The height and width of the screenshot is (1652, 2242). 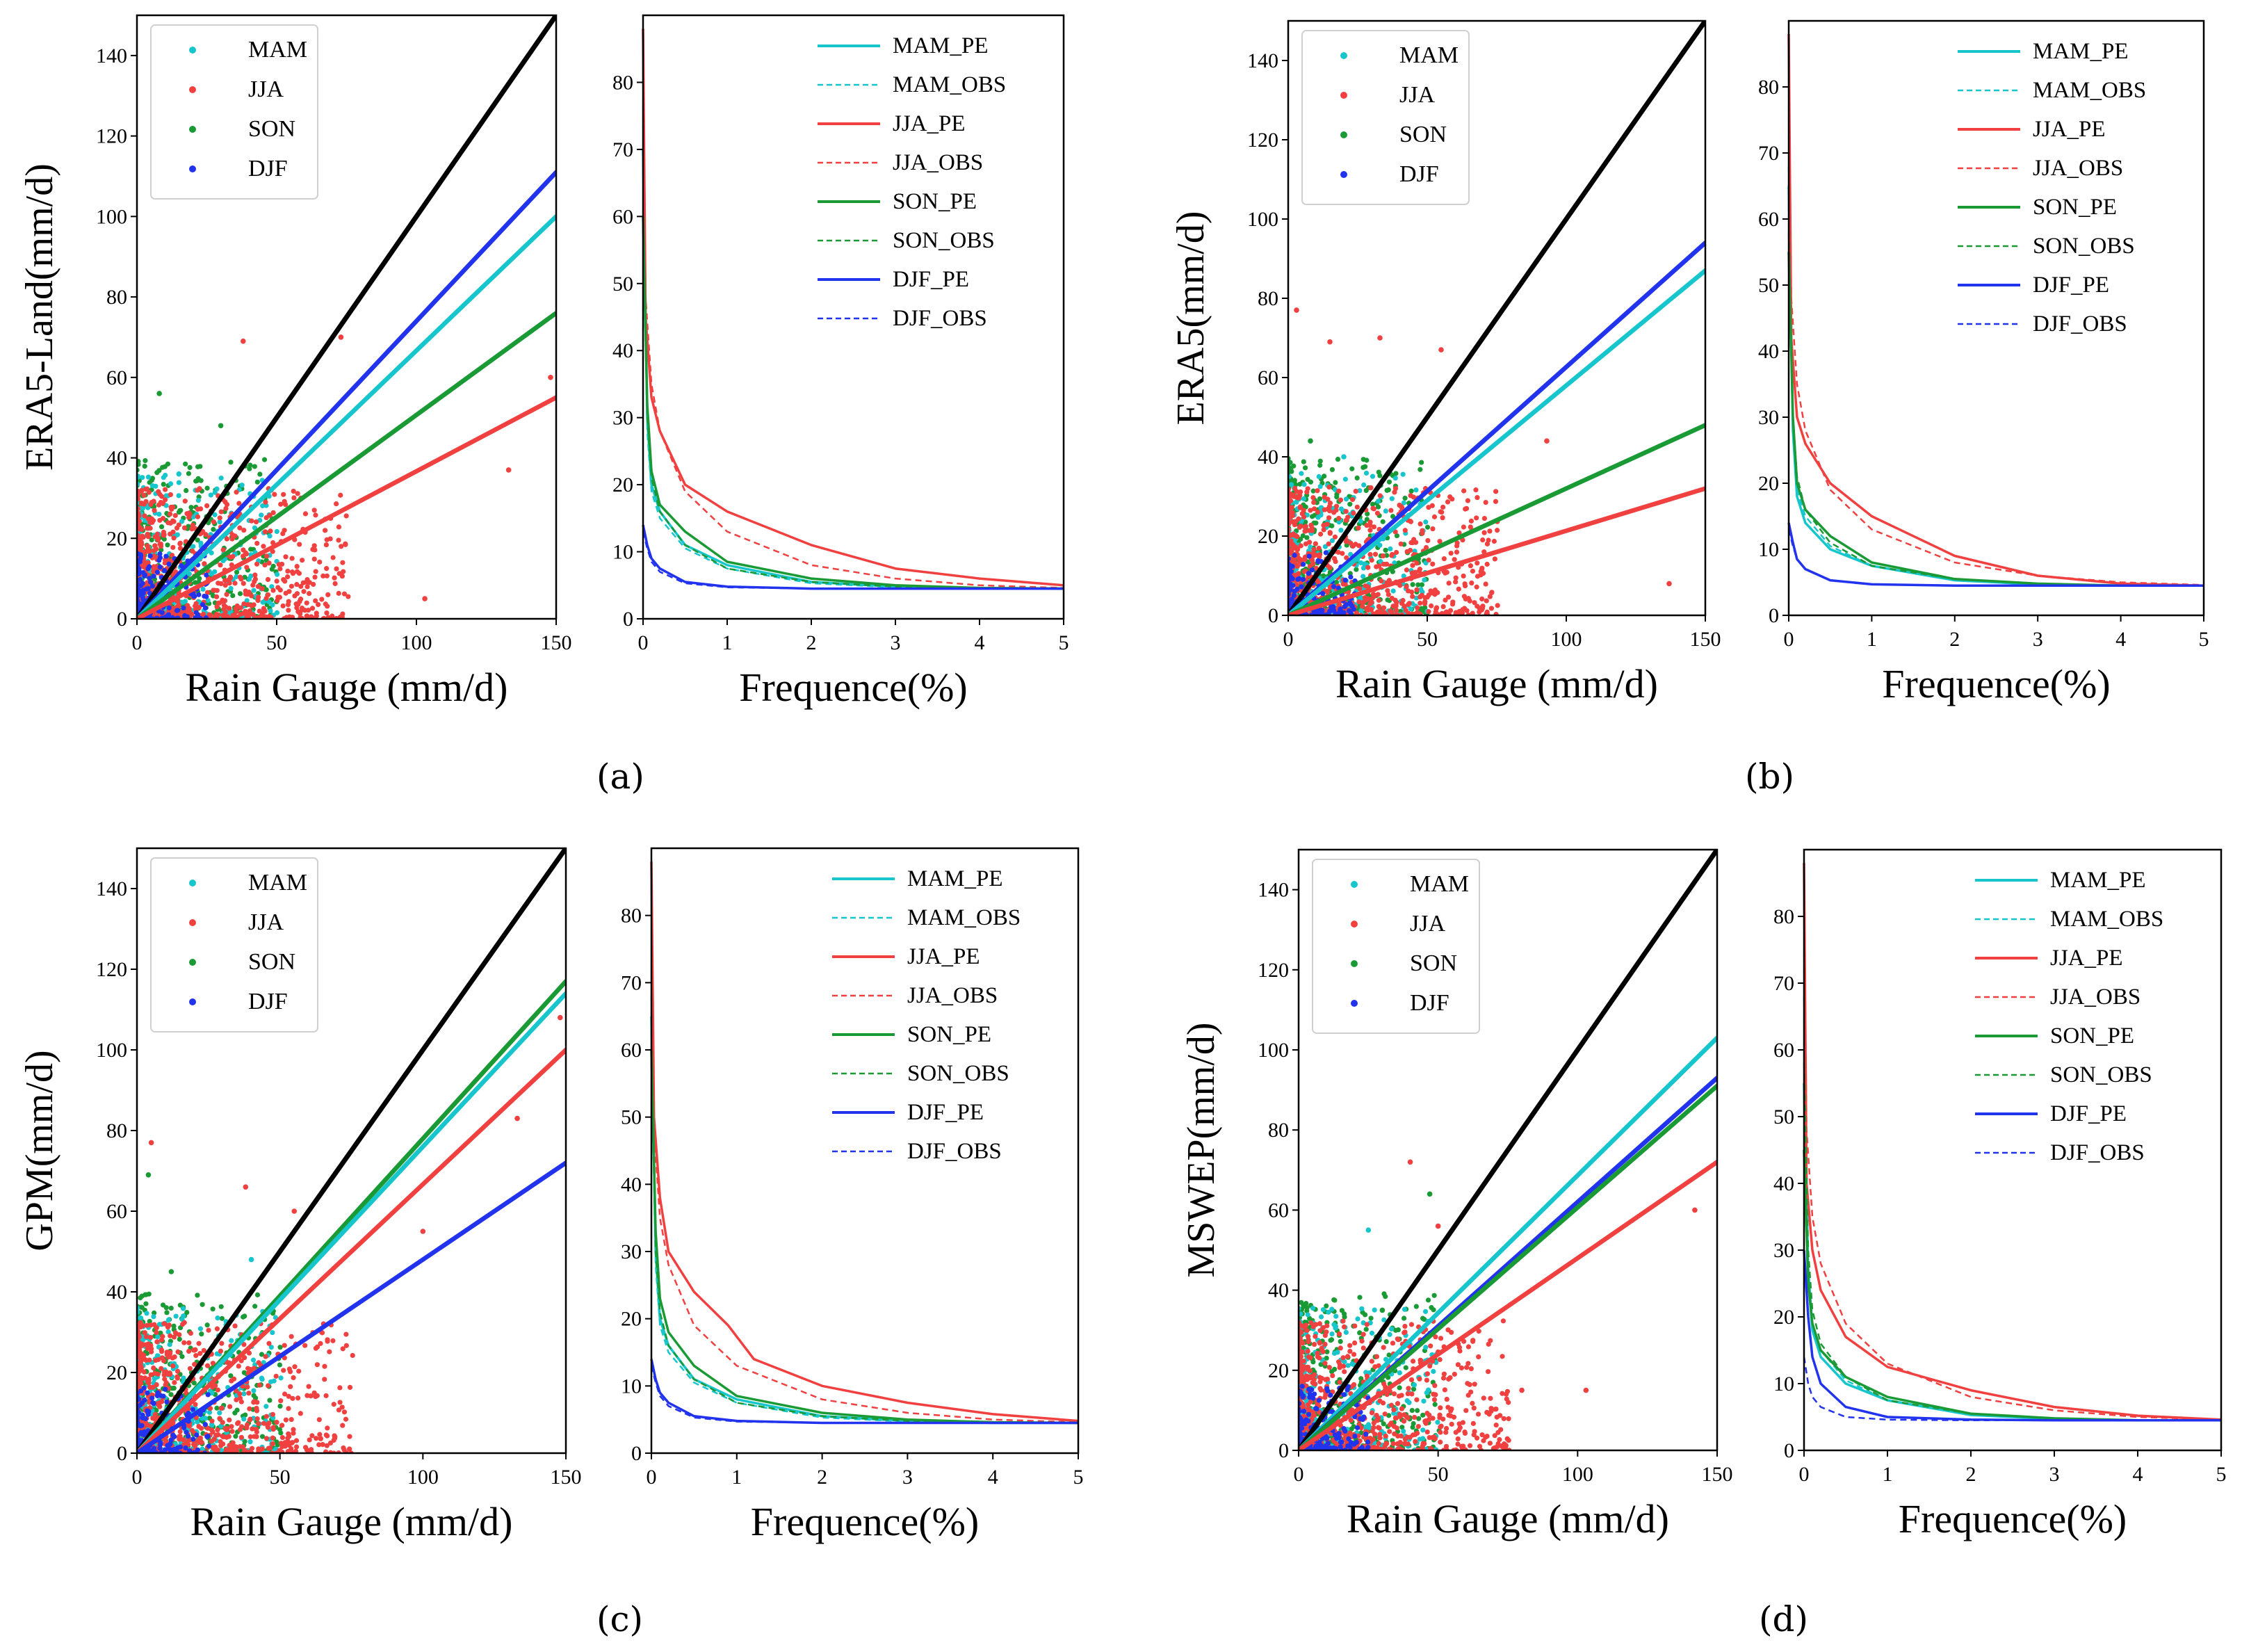 What do you see at coordinates (416, 642) in the screenshot?
I see `a-scatter-xtick-label: 100` at bounding box center [416, 642].